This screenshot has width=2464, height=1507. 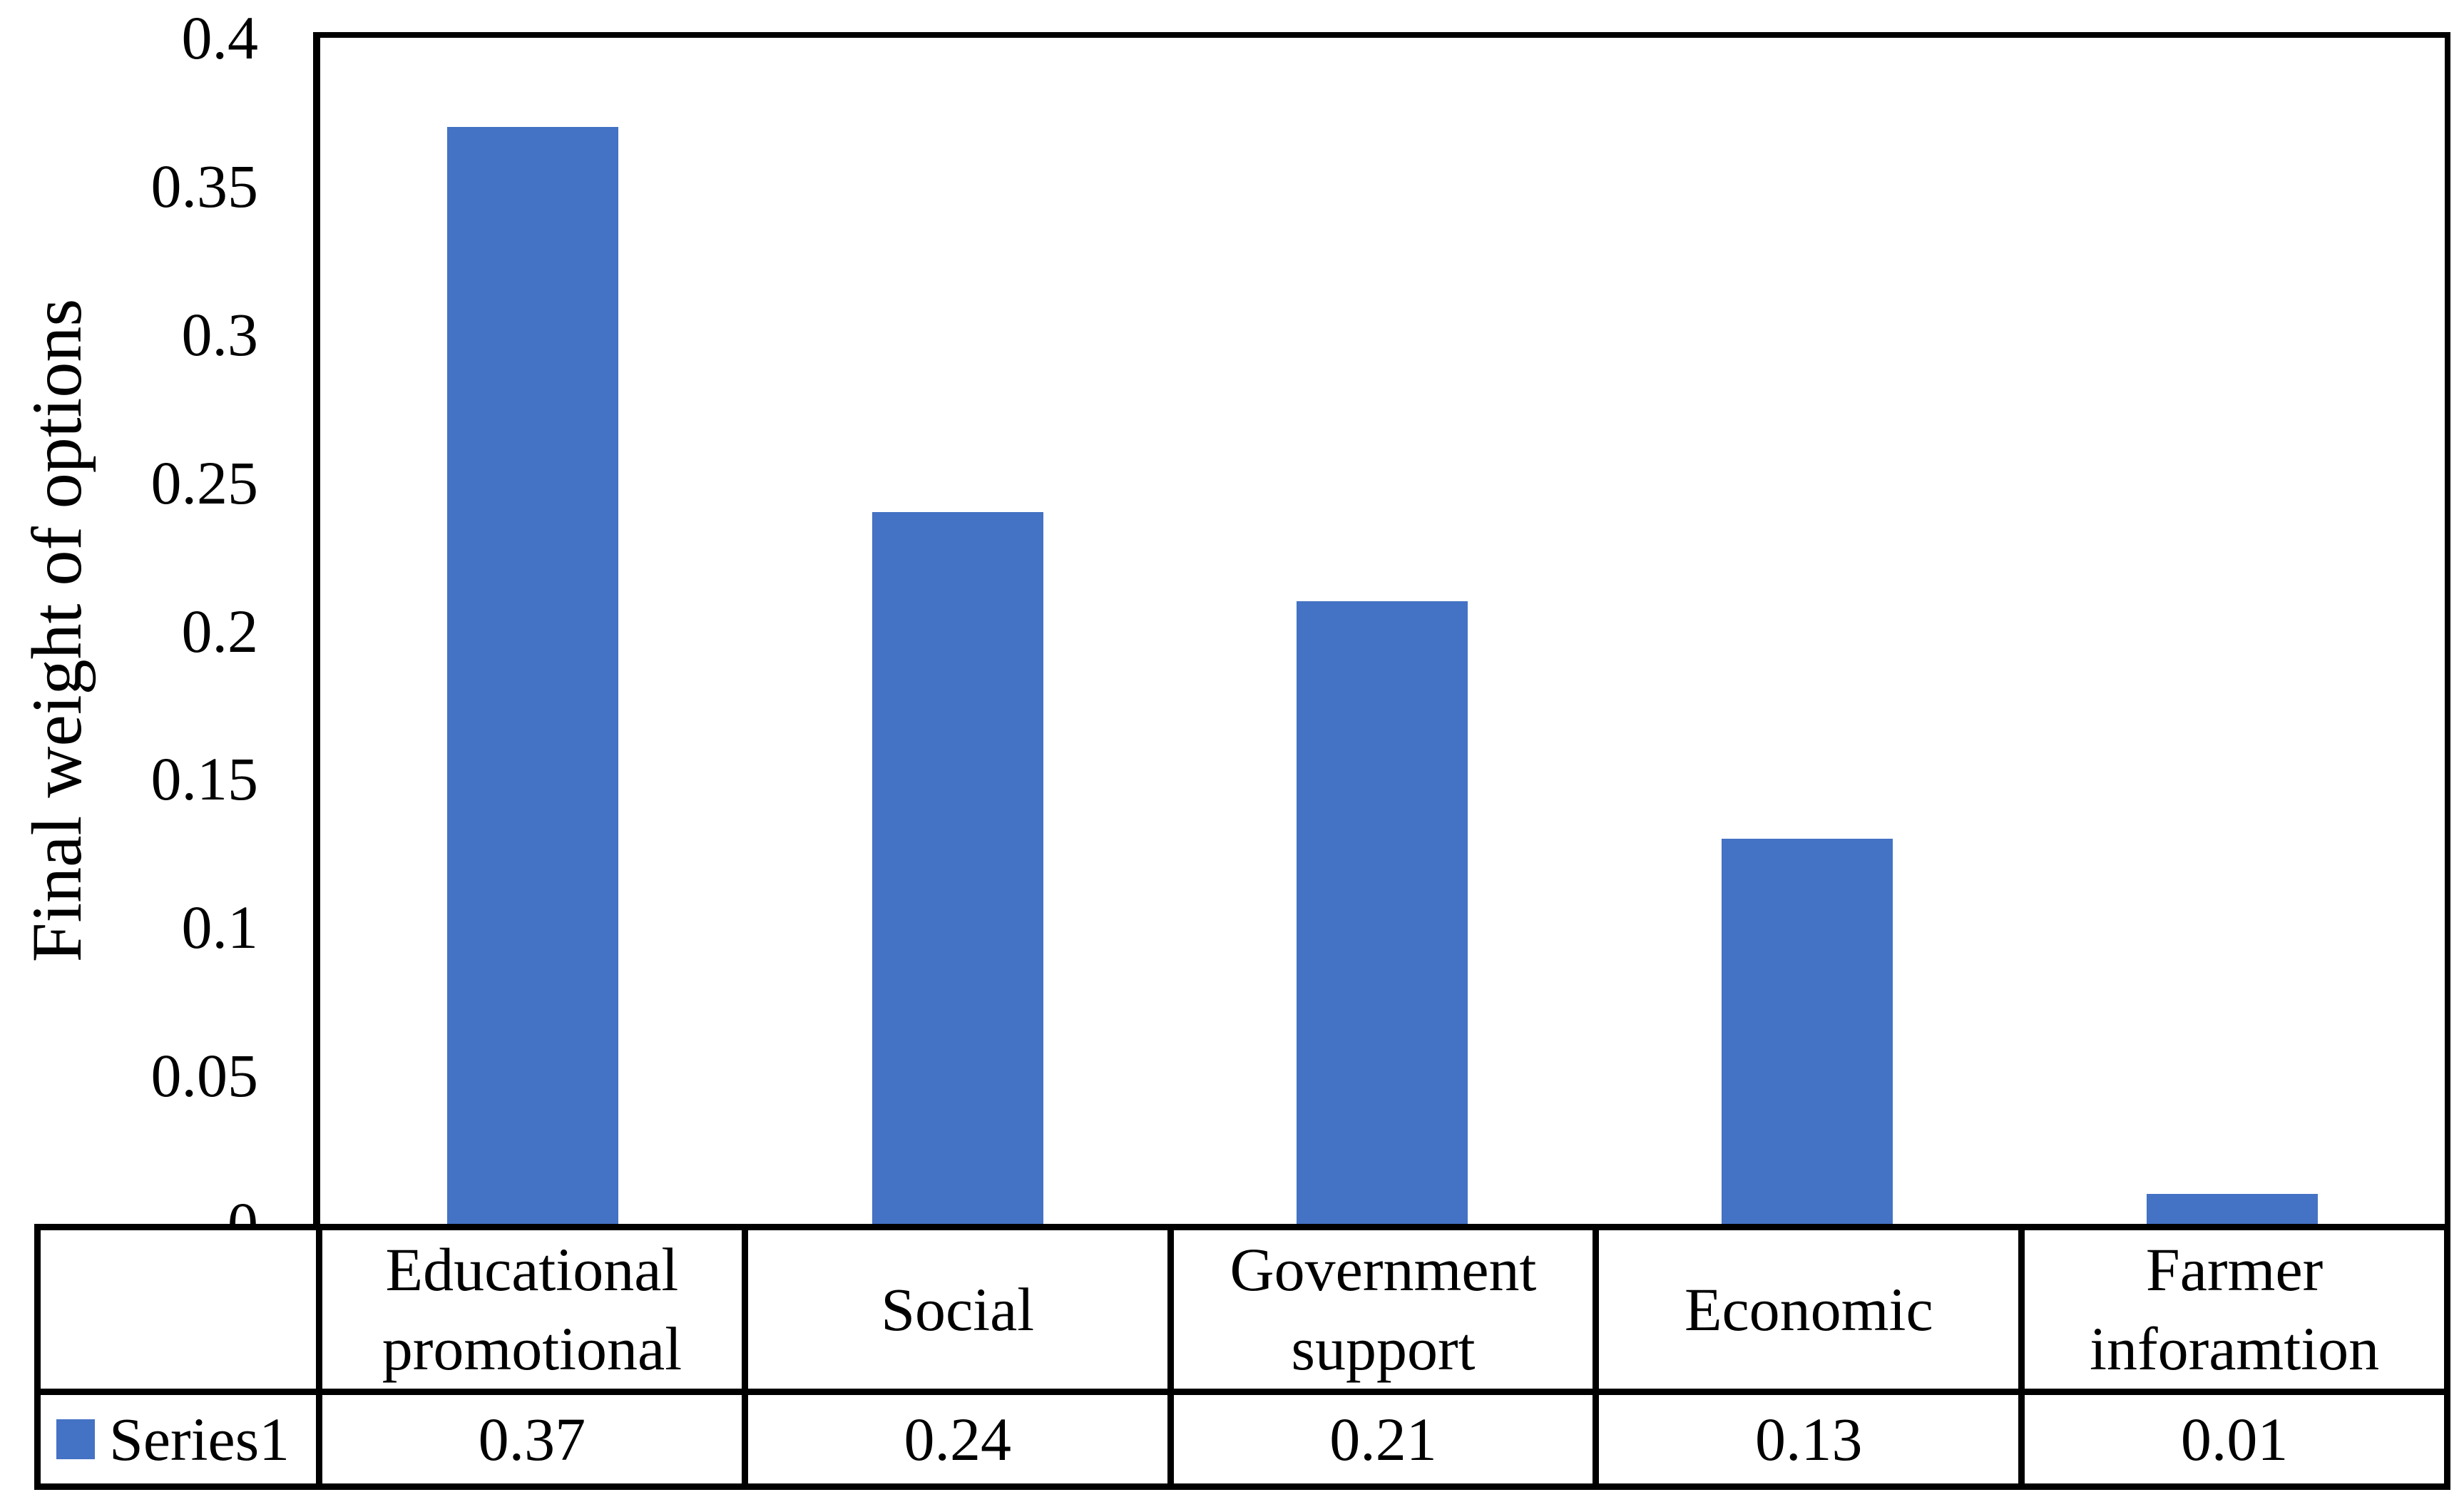 I want to click on y-tick-label: 0.3, so click(x=220, y=334).